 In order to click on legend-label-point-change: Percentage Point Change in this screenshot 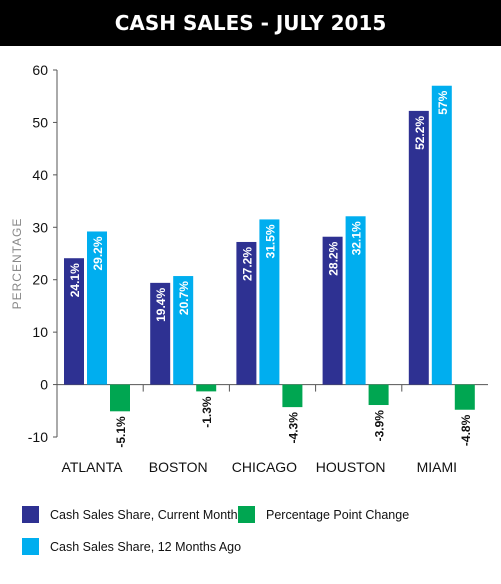, I will do `click(338, 514)`.